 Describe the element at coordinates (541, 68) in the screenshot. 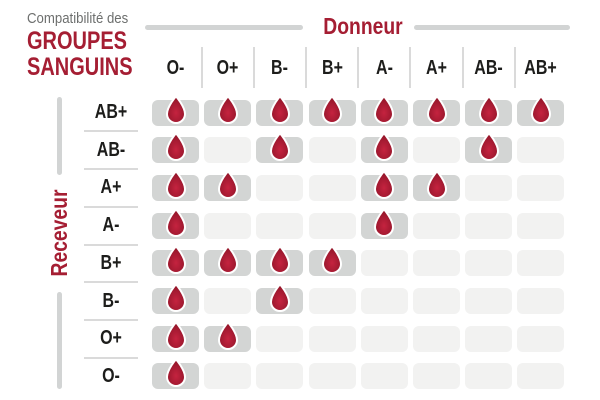

I see `column-header-AB+: AB+` at that location.